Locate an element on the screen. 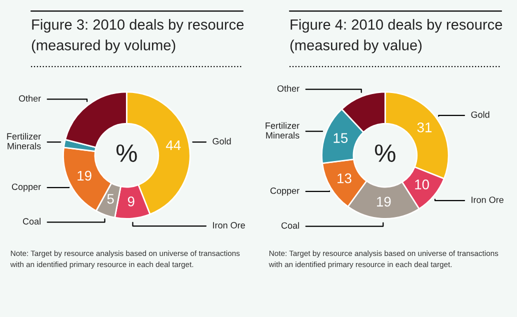  data-label: 10 is located at coordinates (422, 185).